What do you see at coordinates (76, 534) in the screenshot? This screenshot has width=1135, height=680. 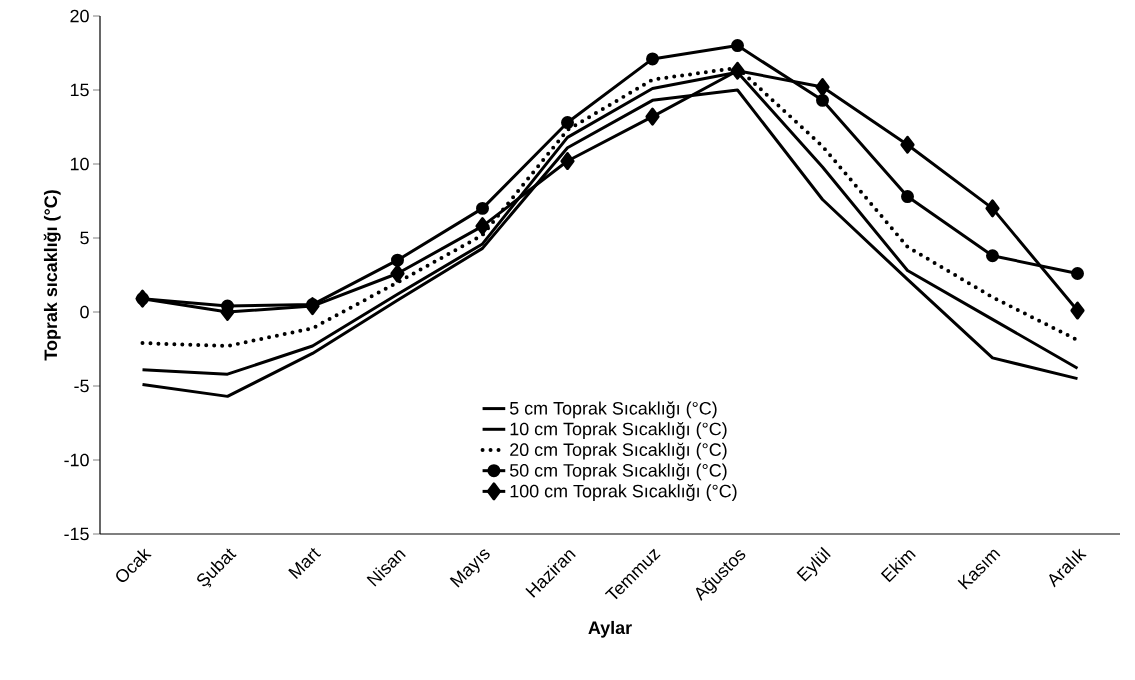 I see `y-tick-label: -15` at bounding box center [76, 534].